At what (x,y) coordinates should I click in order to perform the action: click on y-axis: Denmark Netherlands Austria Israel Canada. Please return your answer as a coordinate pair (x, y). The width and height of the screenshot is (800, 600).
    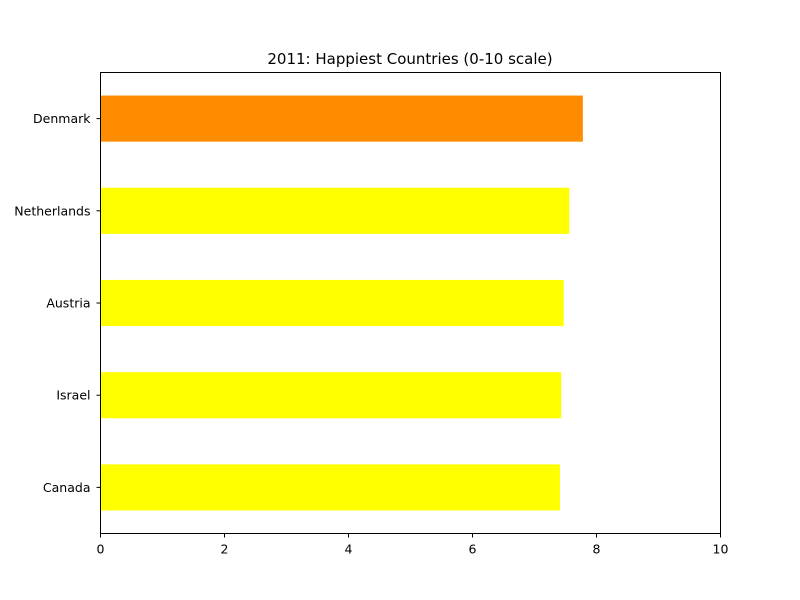
    Looking at the image, I should click on (57, 303).